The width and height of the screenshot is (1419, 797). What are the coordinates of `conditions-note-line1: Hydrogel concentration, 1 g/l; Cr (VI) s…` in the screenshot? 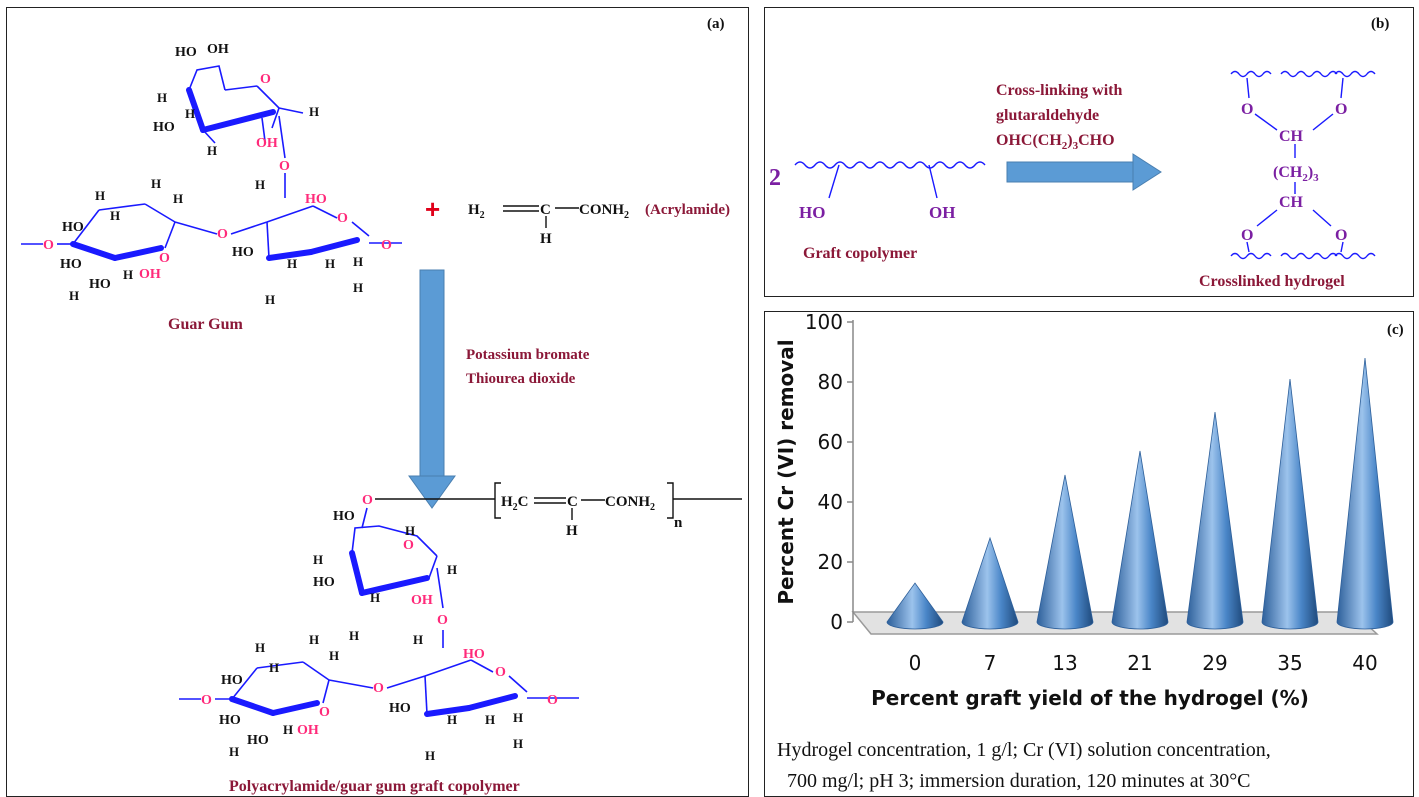 It's located at (1024, 750).